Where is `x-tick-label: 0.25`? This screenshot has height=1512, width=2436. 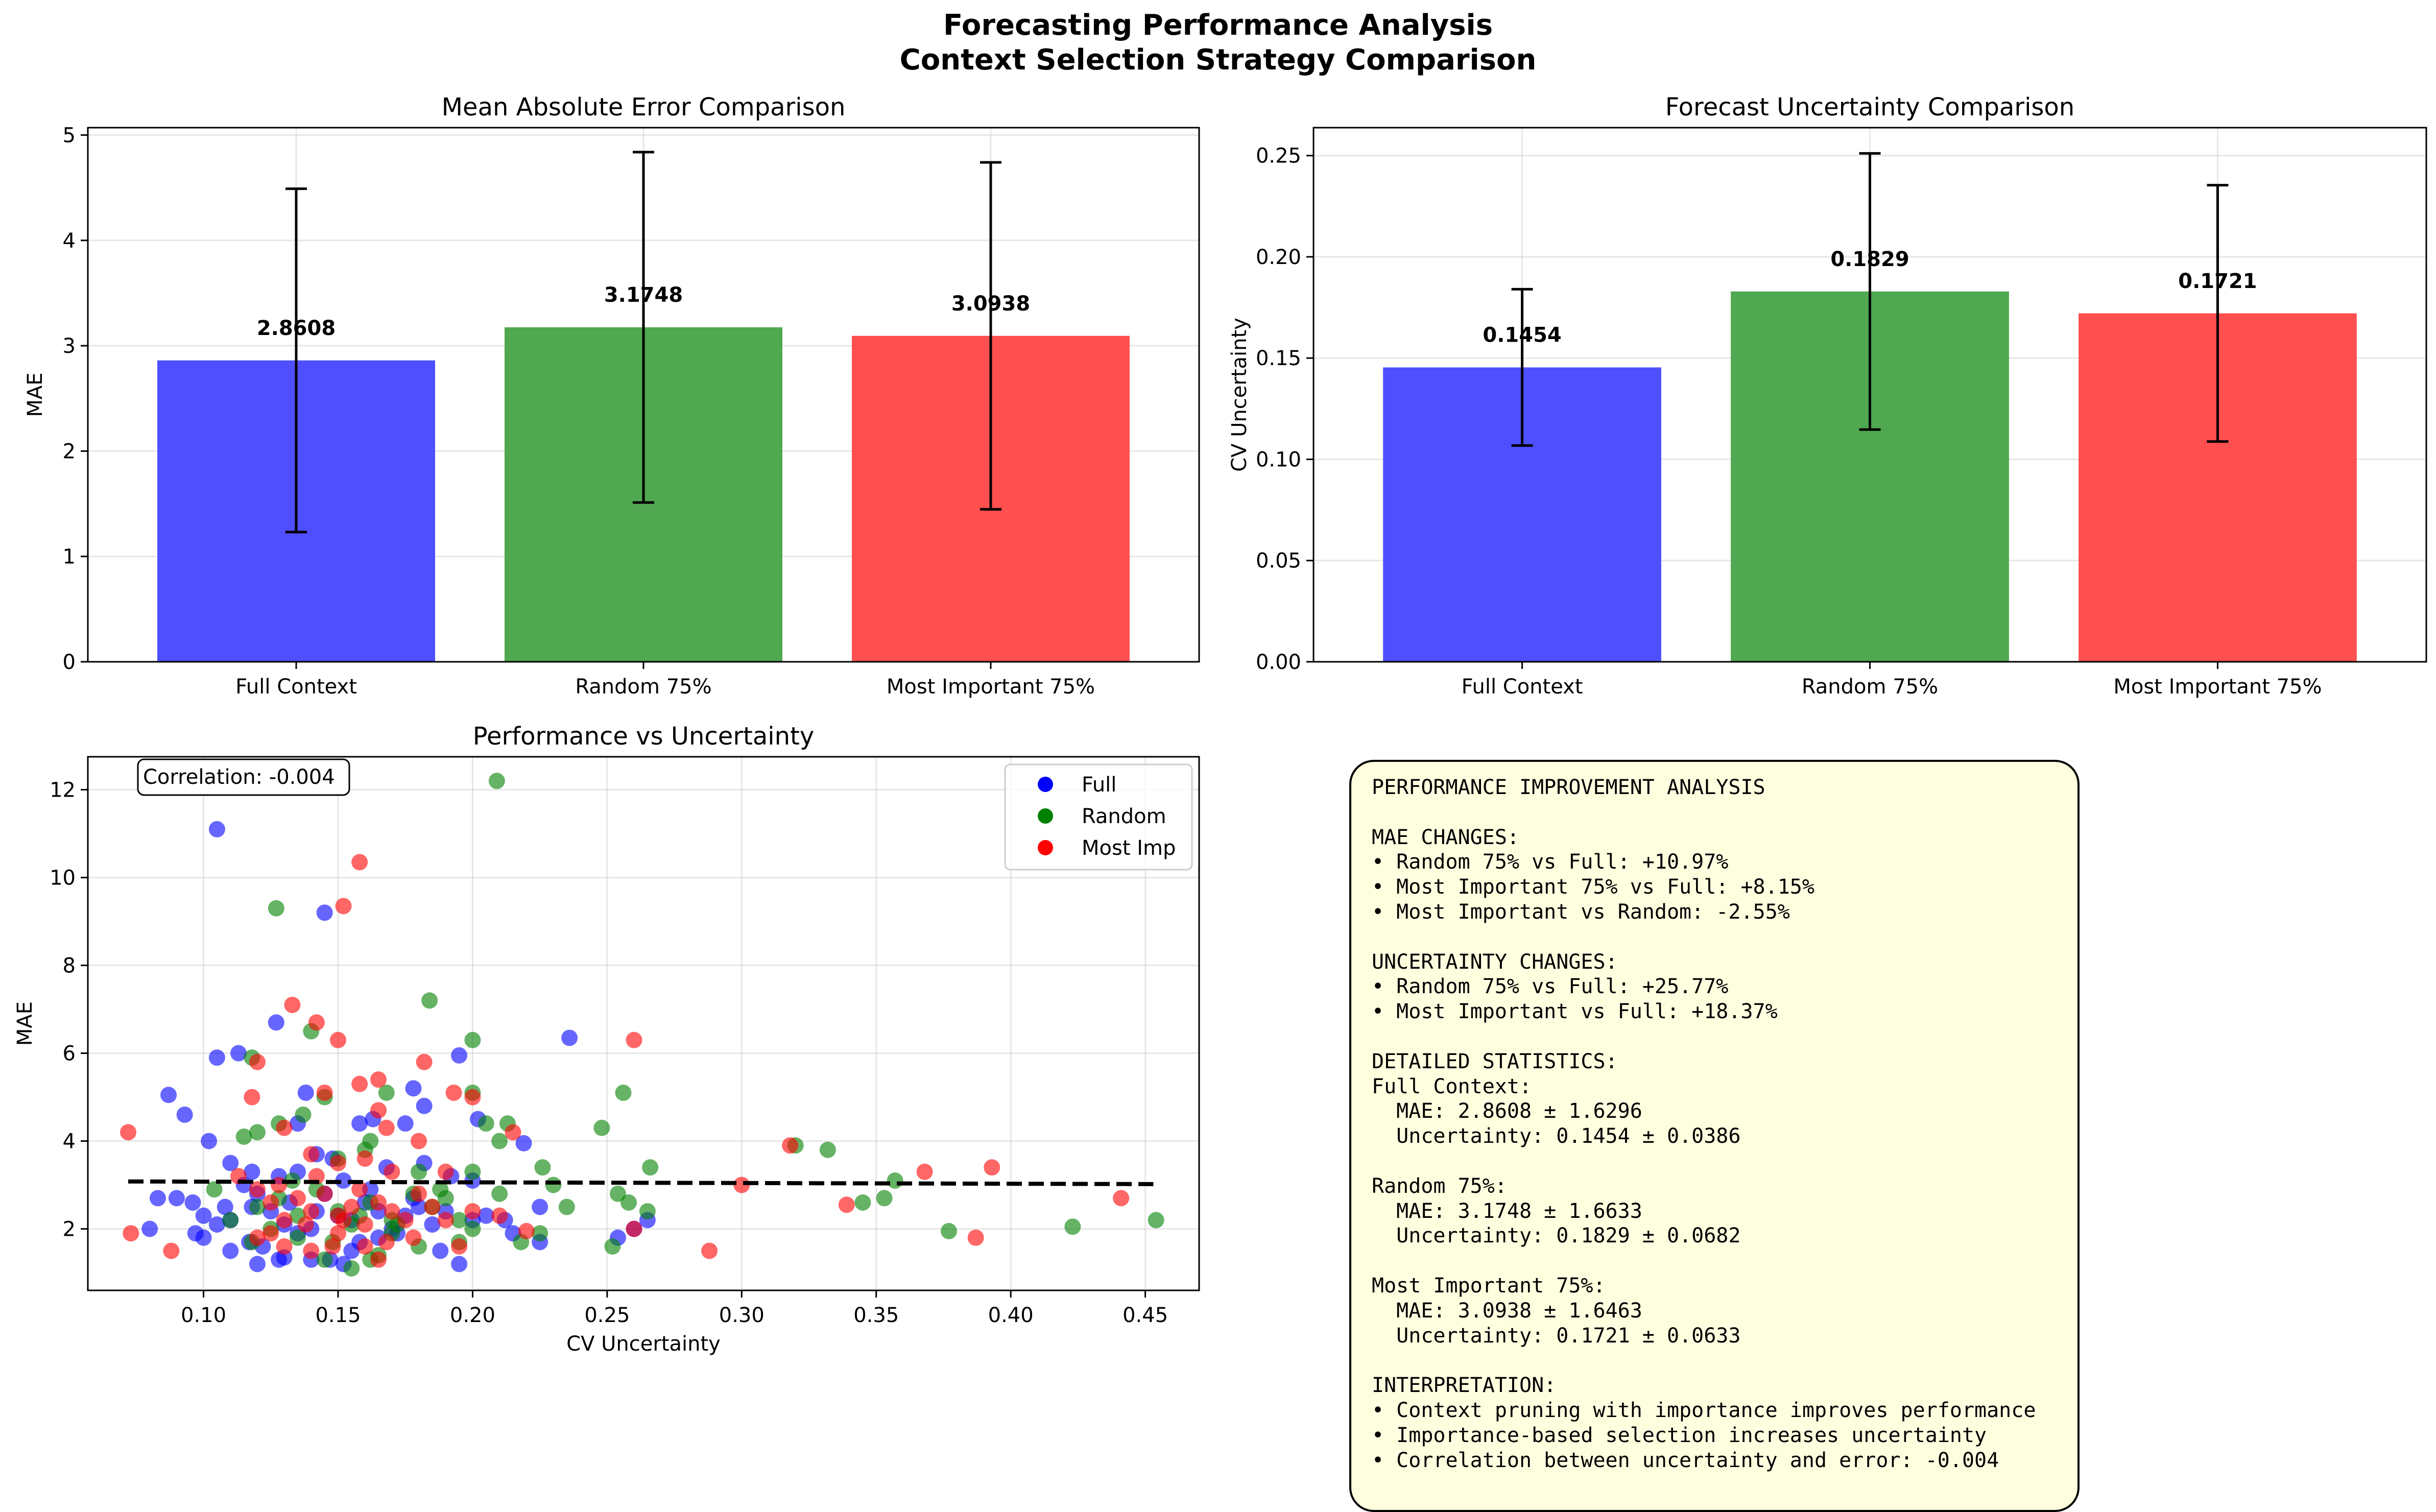 x-tick-label: 0.25 is located at coordinates (607, 1315).